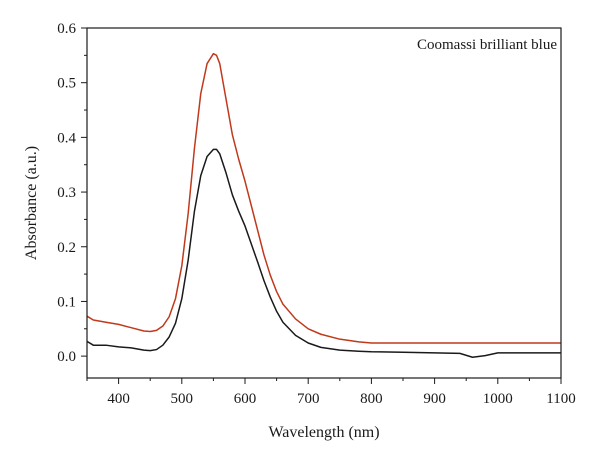 The image size is (600, 462). What do you see at coordinates (498, 399) in the screenshot?
I see `x-tick-label: 1000` at bounding box center [498, 399].